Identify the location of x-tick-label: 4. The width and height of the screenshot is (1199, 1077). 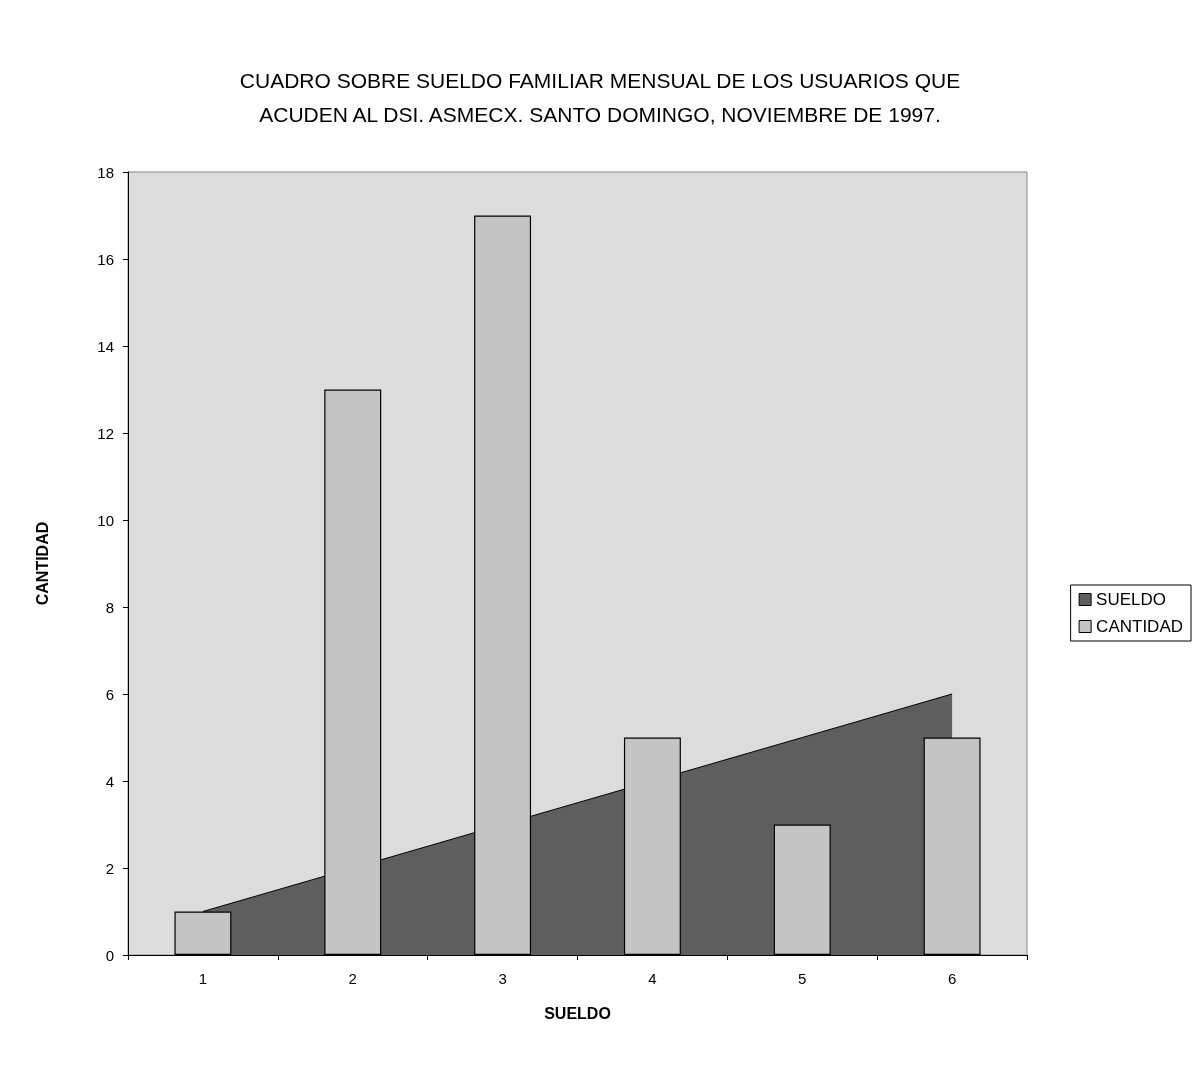
(652, 978).